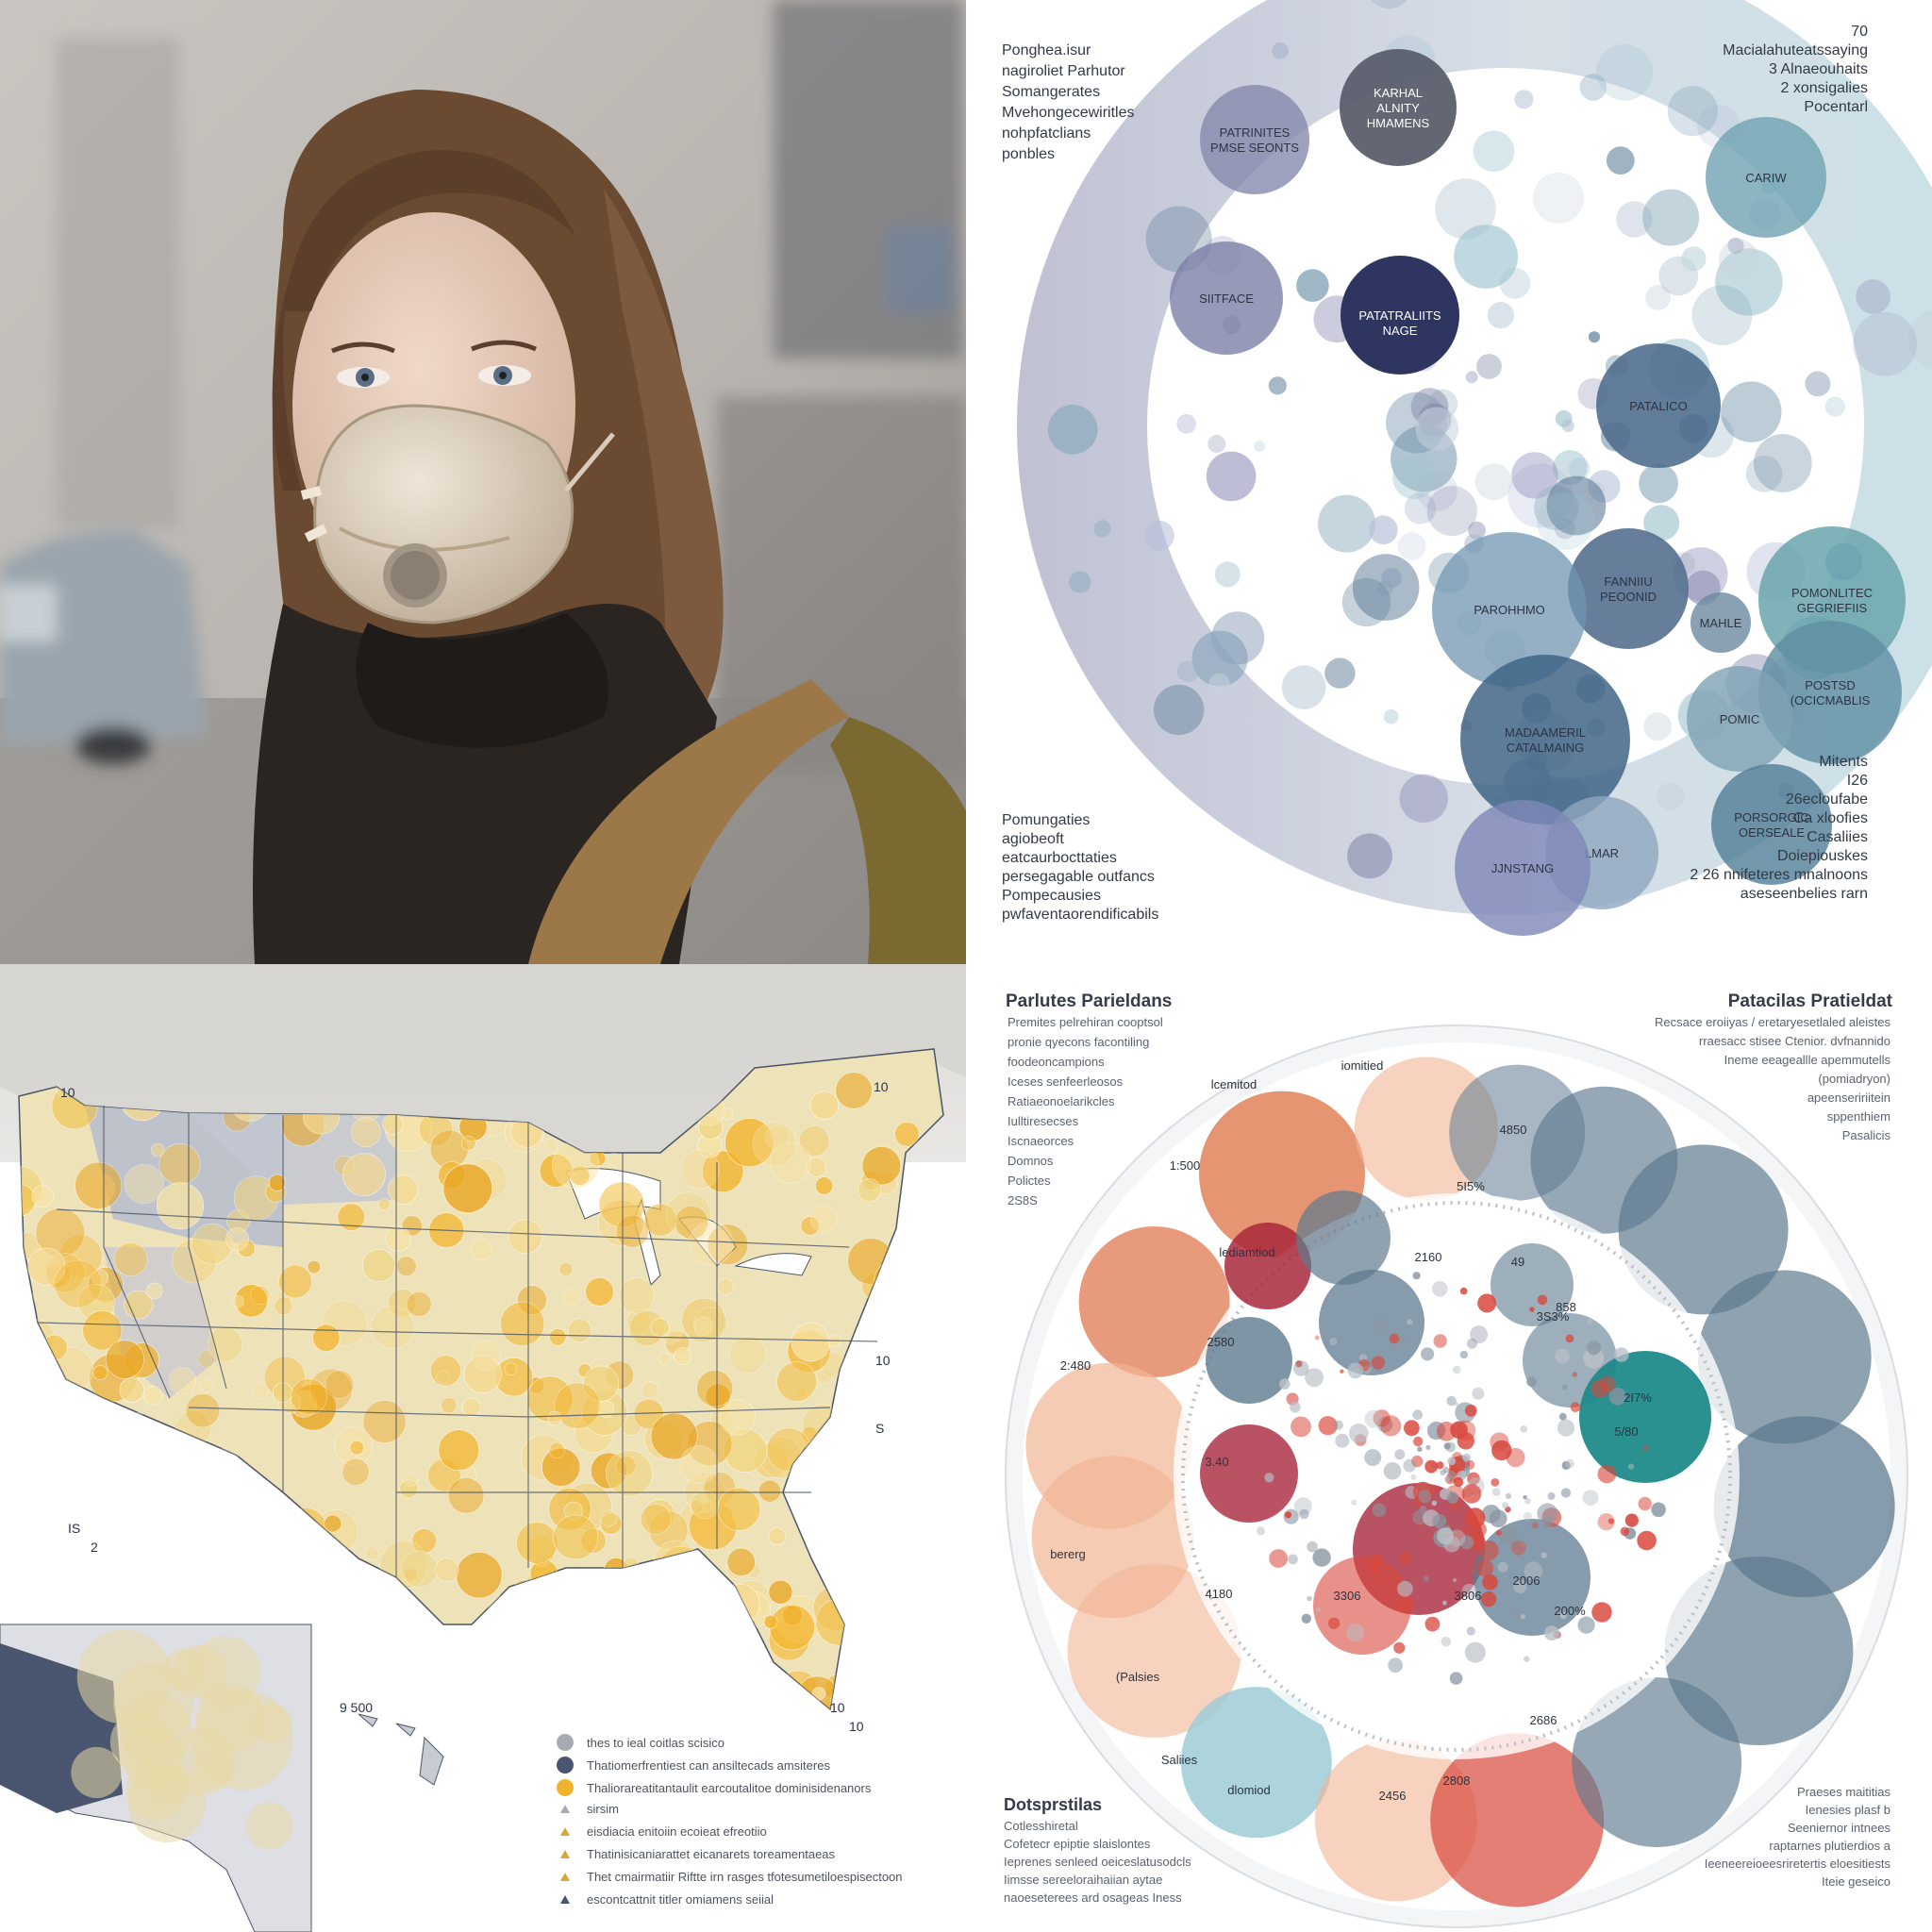 This screenshot has height=1932, width=1932. Describe the element at coordinates (1645, 1417) in the screenshot. I see `ring-inner-bubble` at that location.